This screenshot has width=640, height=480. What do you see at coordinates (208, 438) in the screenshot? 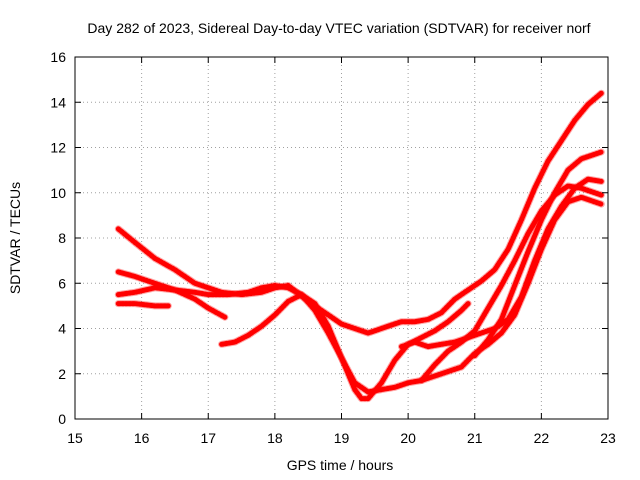
I see `x-tick-label: 17` at bounding box center [208, 438].